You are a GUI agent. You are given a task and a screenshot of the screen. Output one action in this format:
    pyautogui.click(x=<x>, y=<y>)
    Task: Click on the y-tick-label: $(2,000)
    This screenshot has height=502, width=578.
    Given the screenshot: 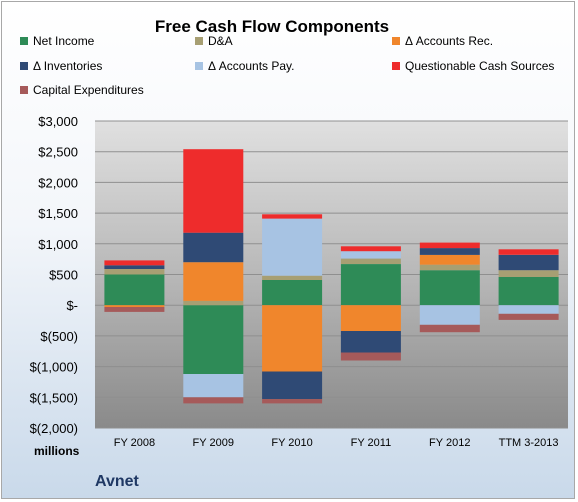 What is the action you would take?
    pyautogui.click(x=54, y=428)
    